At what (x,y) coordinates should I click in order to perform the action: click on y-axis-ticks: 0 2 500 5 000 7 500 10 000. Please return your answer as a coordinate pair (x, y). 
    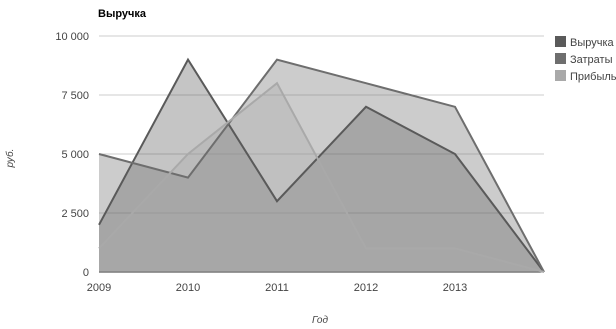
    Looking at the image, I should click on (72, 155).